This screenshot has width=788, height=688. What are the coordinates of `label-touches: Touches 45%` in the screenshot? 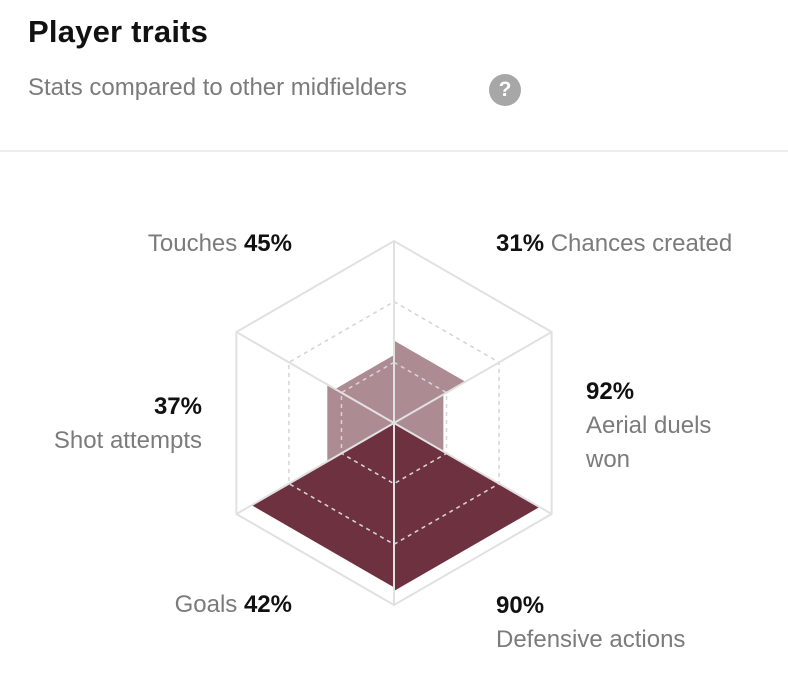 It's located at (220, 244).